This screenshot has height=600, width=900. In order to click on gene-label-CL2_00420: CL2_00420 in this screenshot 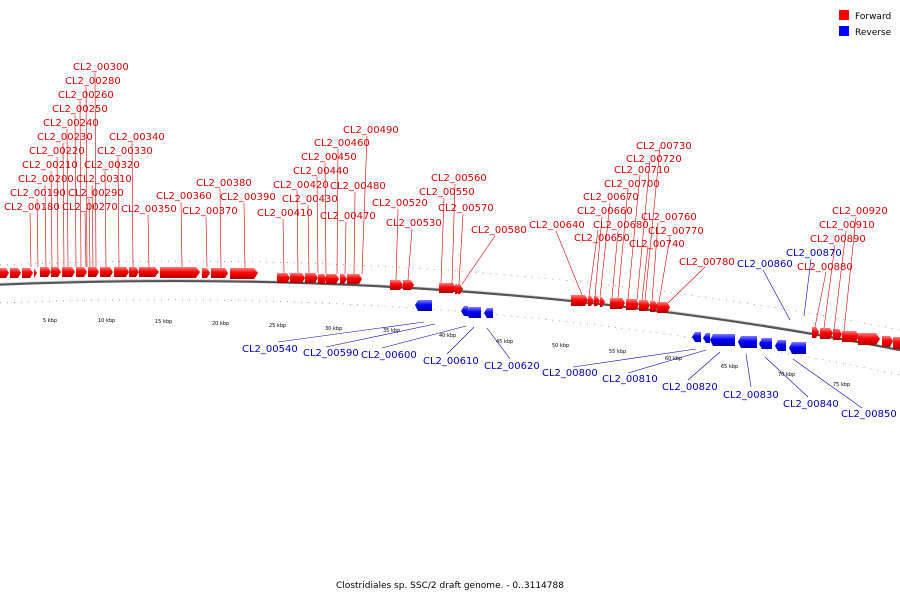, I will do `click(301, 185)`.